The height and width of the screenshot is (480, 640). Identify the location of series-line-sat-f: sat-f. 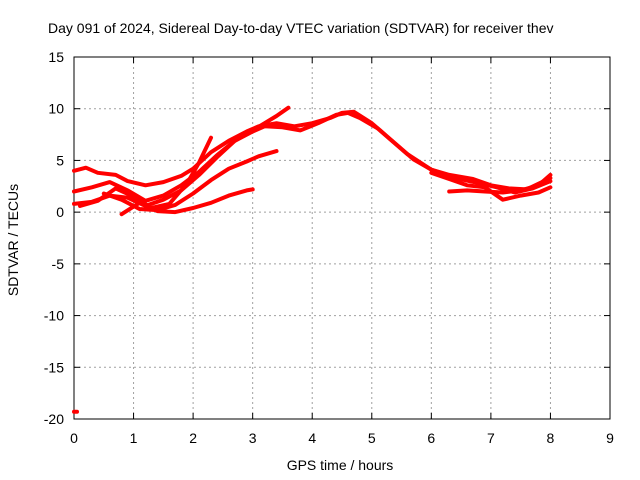
(187, 202).